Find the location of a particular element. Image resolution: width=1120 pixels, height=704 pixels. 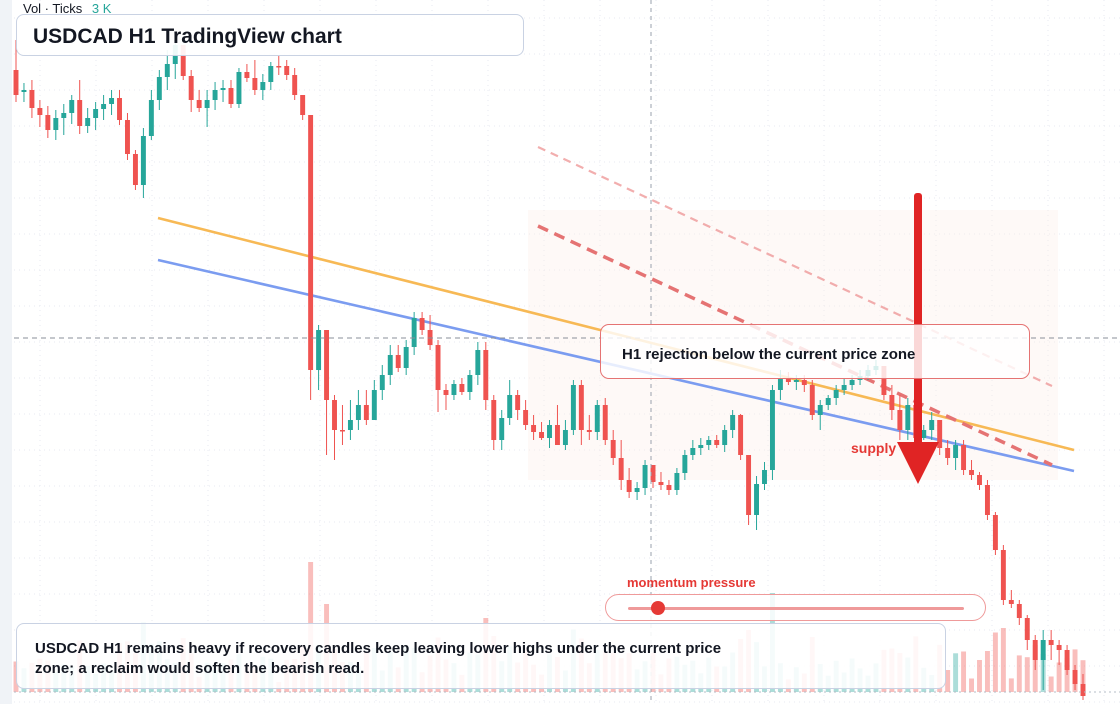

rejection-arrow-icon is located at coordinates (918, 338).